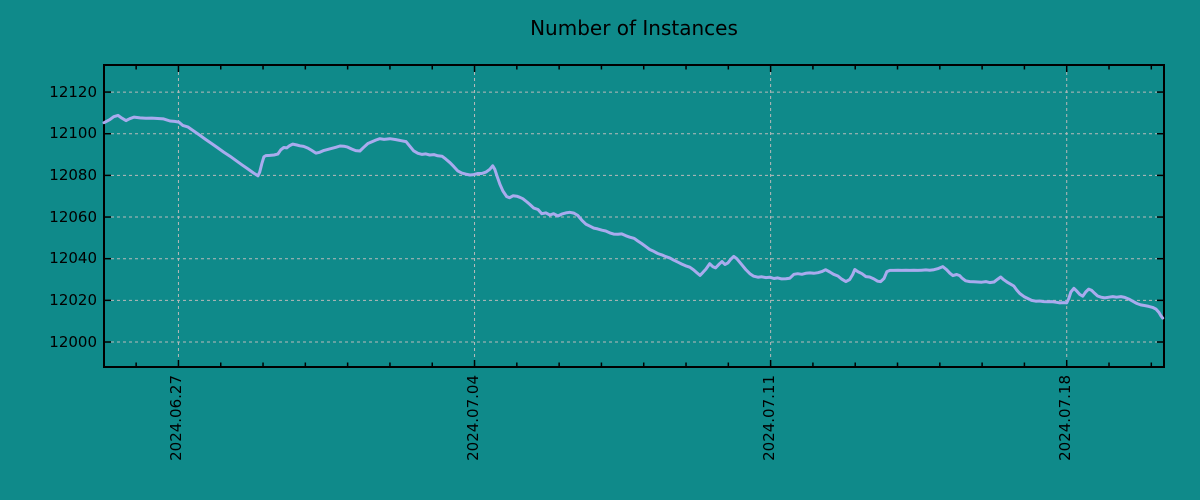 This screenshot has height=500, width=1200. What do you see at coordinates (176, 418) in the screenshot?
I see `x-tick-label-text: 2024.06.27` at bounding box center [176, 418].